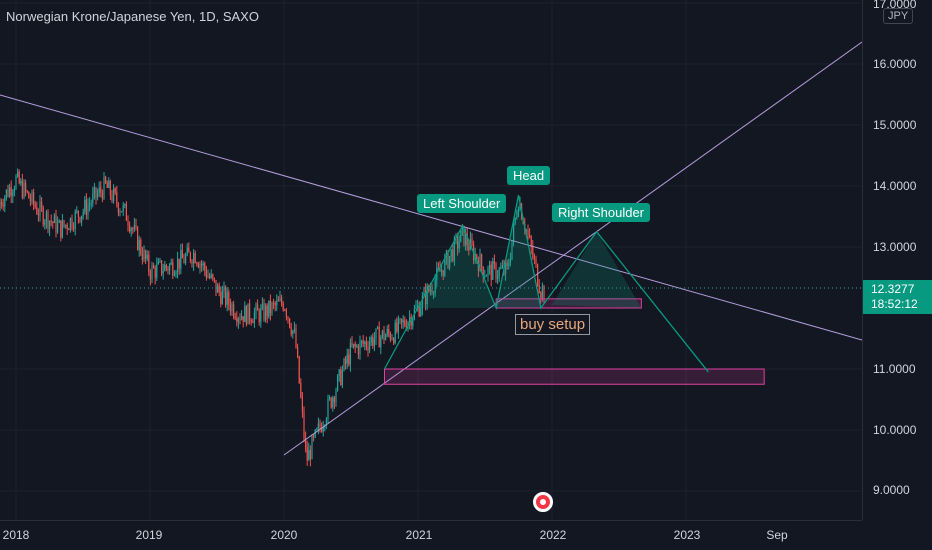  Describe the element at coordinates (601, 212) in the screenshot. I see `right-shoulder-label: Right Shoulder` at that location.